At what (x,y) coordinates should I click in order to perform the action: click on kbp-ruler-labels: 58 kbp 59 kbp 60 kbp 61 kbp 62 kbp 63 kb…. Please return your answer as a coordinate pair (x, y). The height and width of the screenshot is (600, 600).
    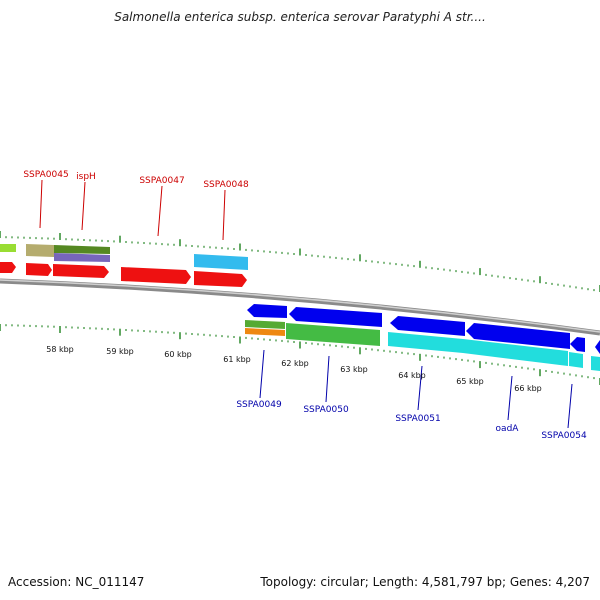
    Looking at the image, I should click on (294, 369).